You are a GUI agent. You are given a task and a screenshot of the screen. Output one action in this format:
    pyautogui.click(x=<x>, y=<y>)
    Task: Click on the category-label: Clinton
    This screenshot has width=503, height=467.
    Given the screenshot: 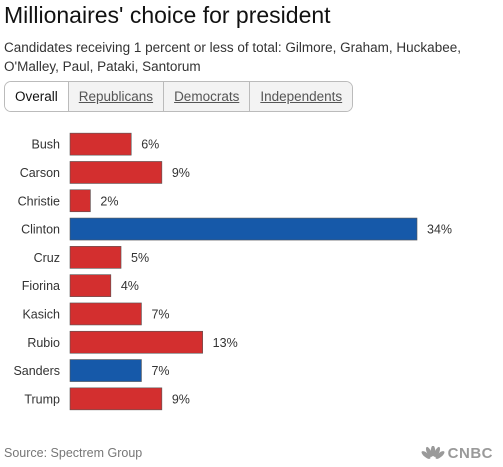 What is the action you would take?
    pyautogui.click(x=40, y=230)
    